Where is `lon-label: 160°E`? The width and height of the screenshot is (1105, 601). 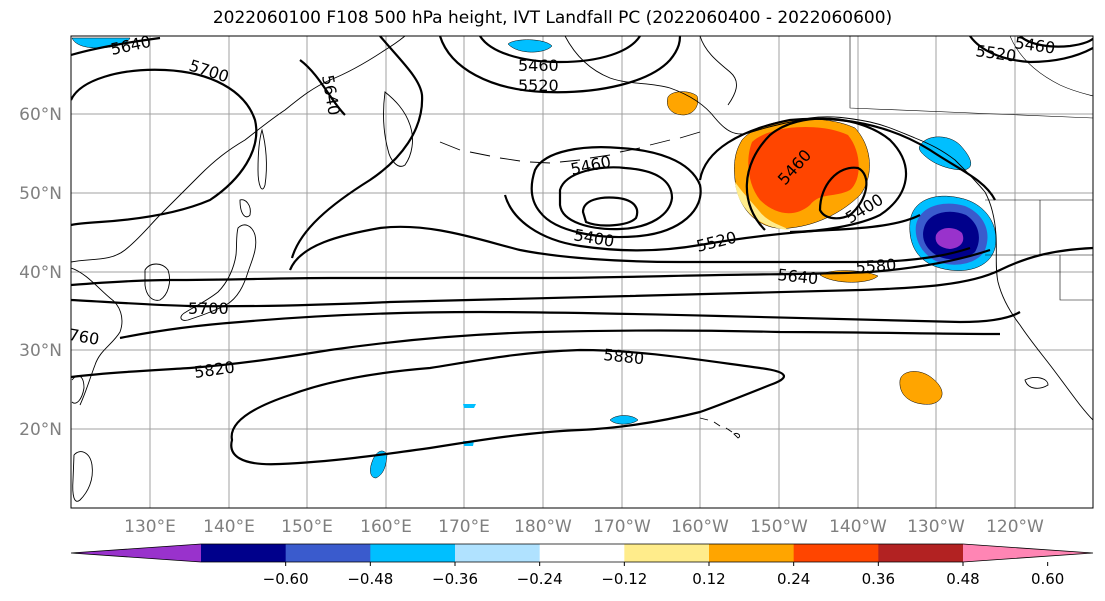
lon-label: 160°E is located at coordinates (386, 527).